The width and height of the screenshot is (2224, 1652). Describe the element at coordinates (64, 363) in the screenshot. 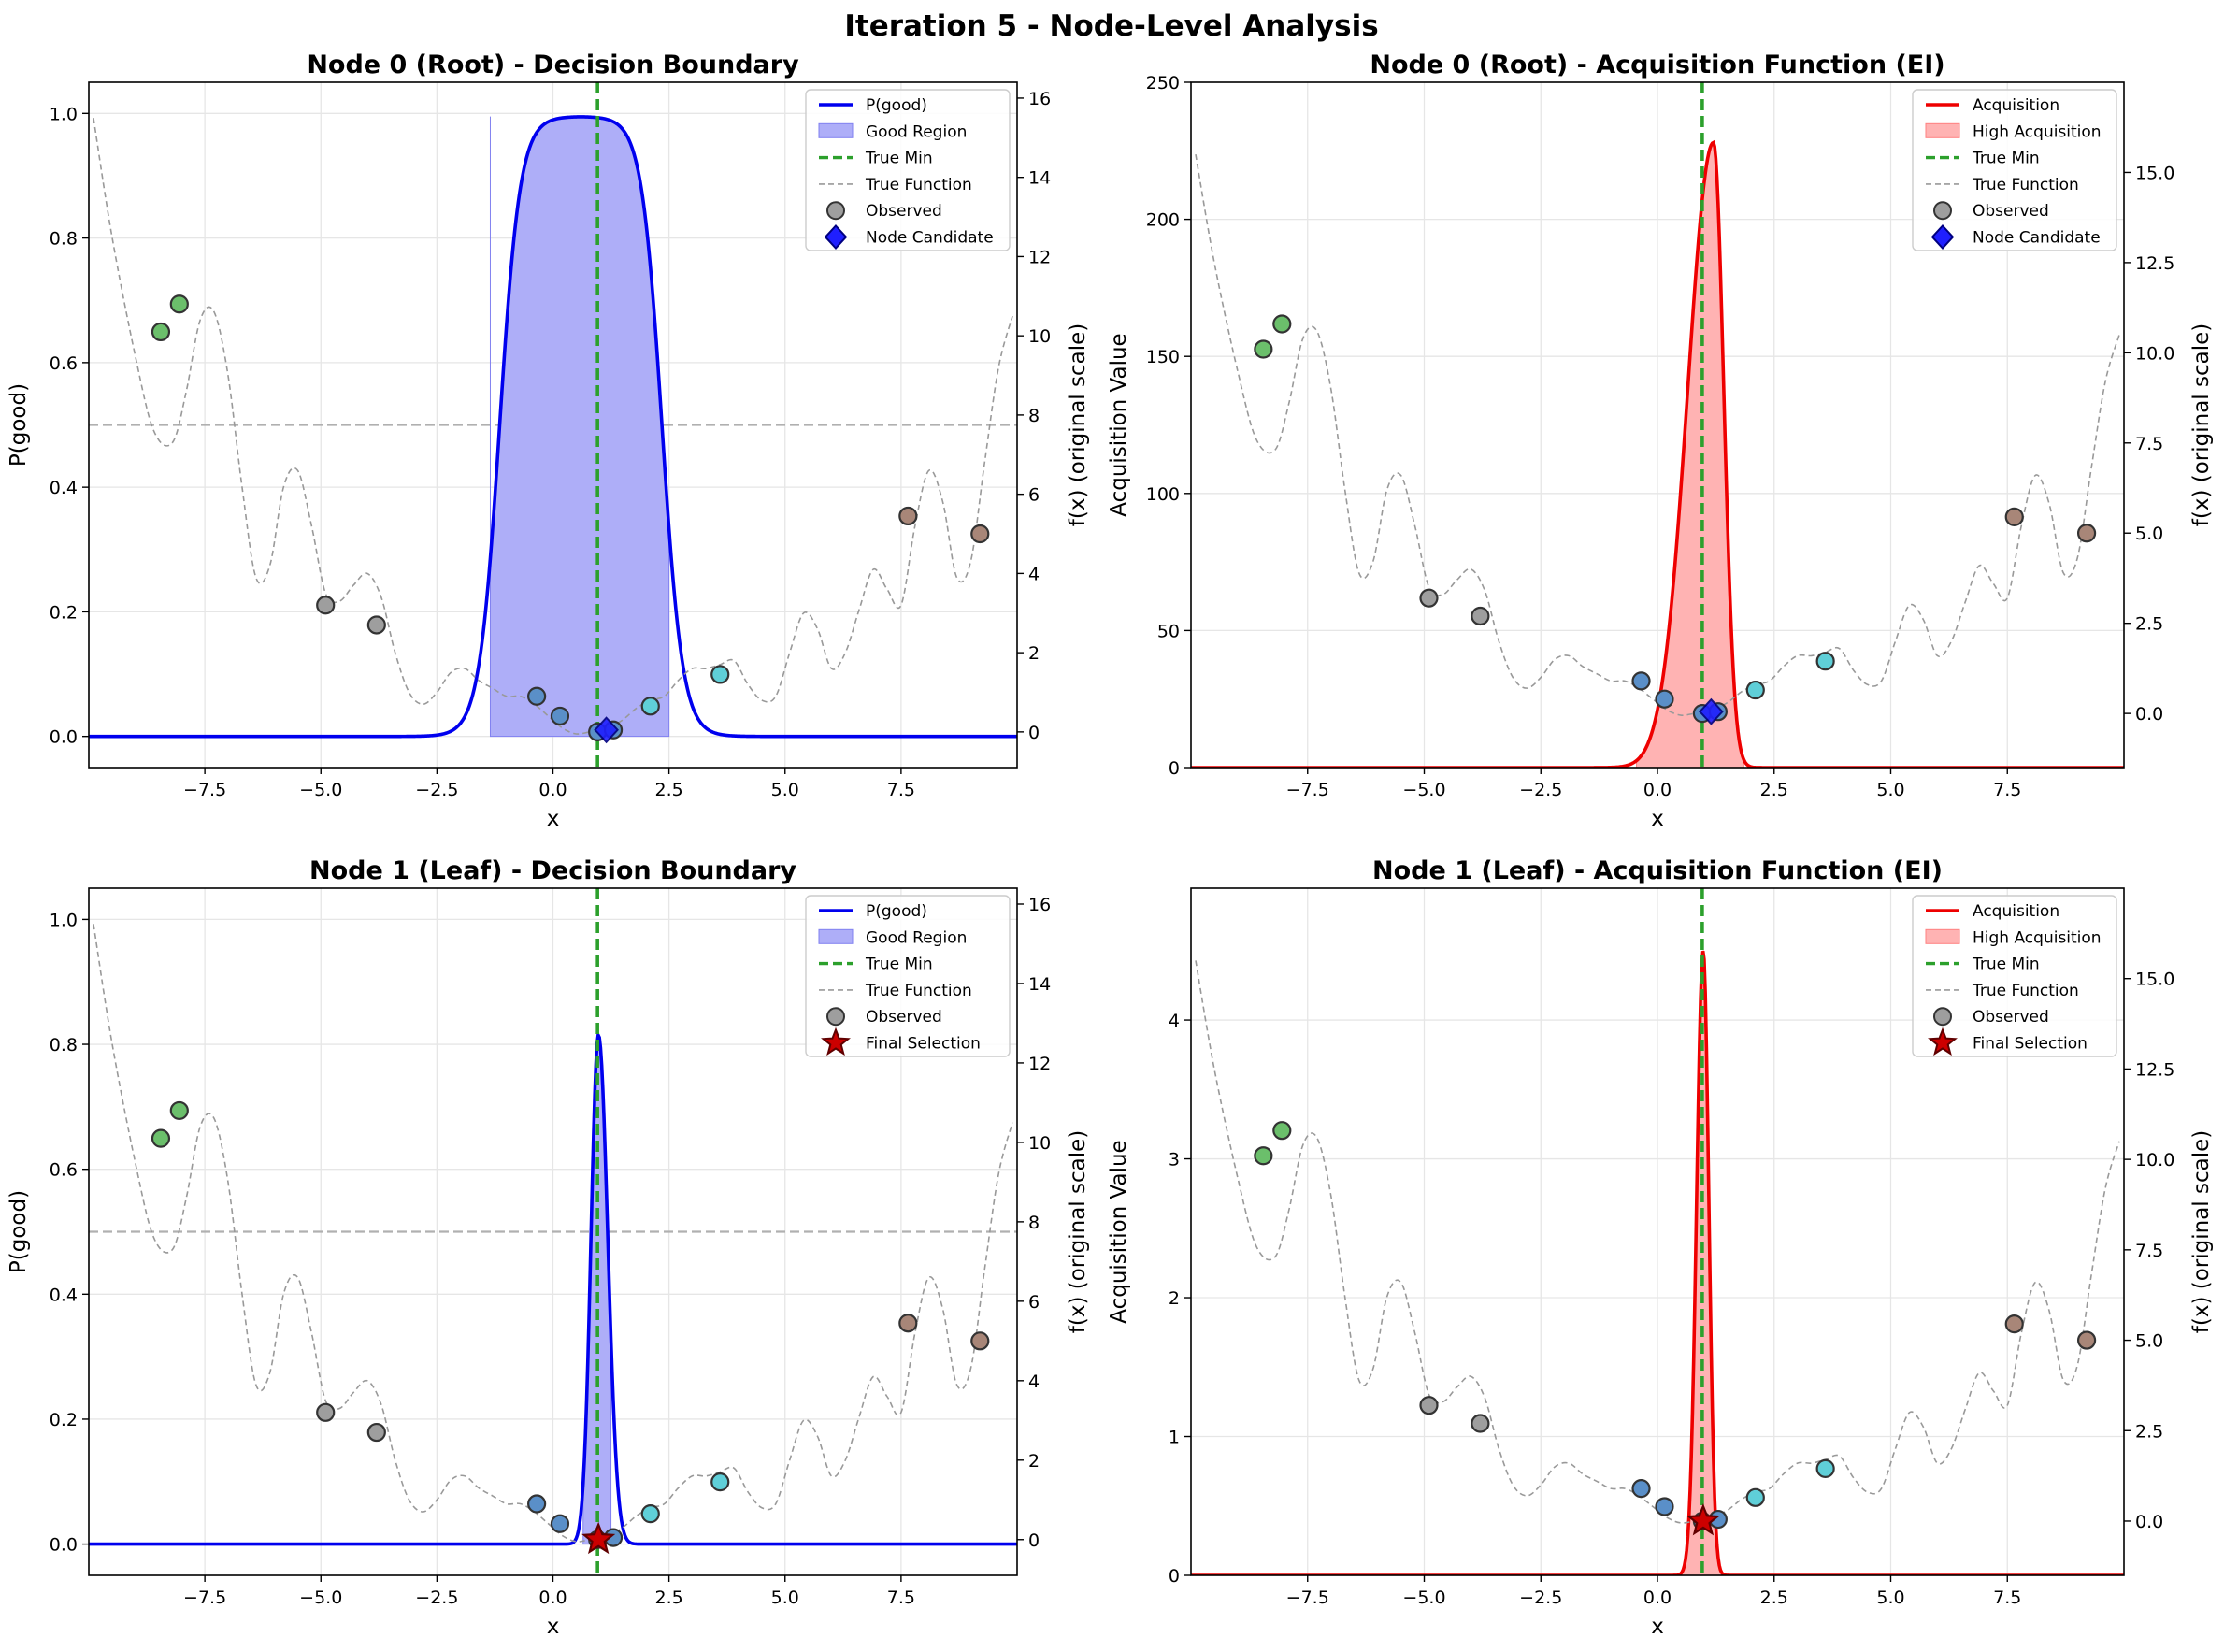

I see `y-tick-label: 0.6` at that location.